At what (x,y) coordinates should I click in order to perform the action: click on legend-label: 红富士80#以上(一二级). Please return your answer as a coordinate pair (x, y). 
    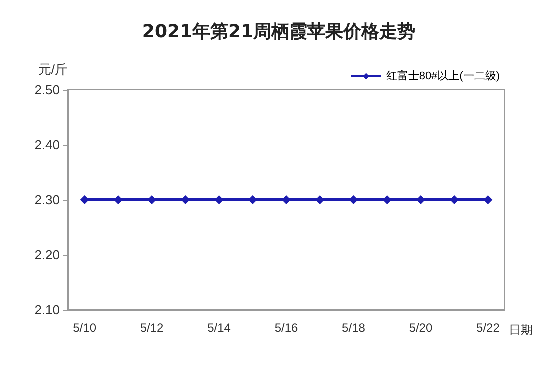
    Looking at the image, I should click on (443, 76).